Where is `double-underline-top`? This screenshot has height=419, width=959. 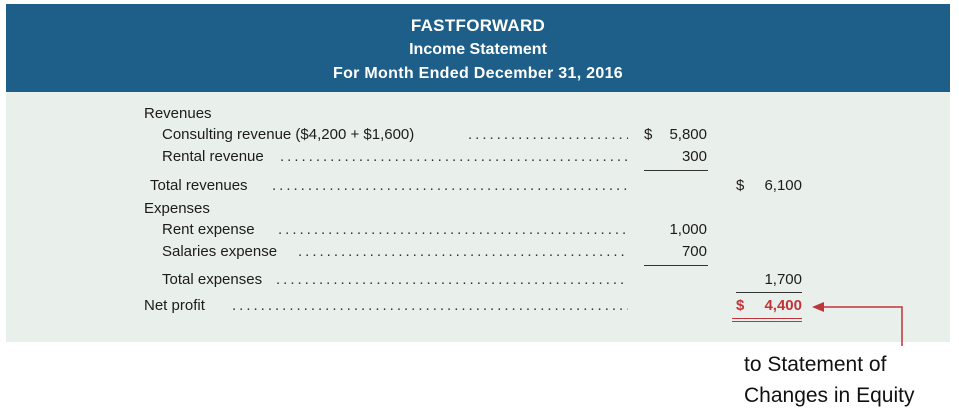 double-underline-top is located at coordinates (767, 318).